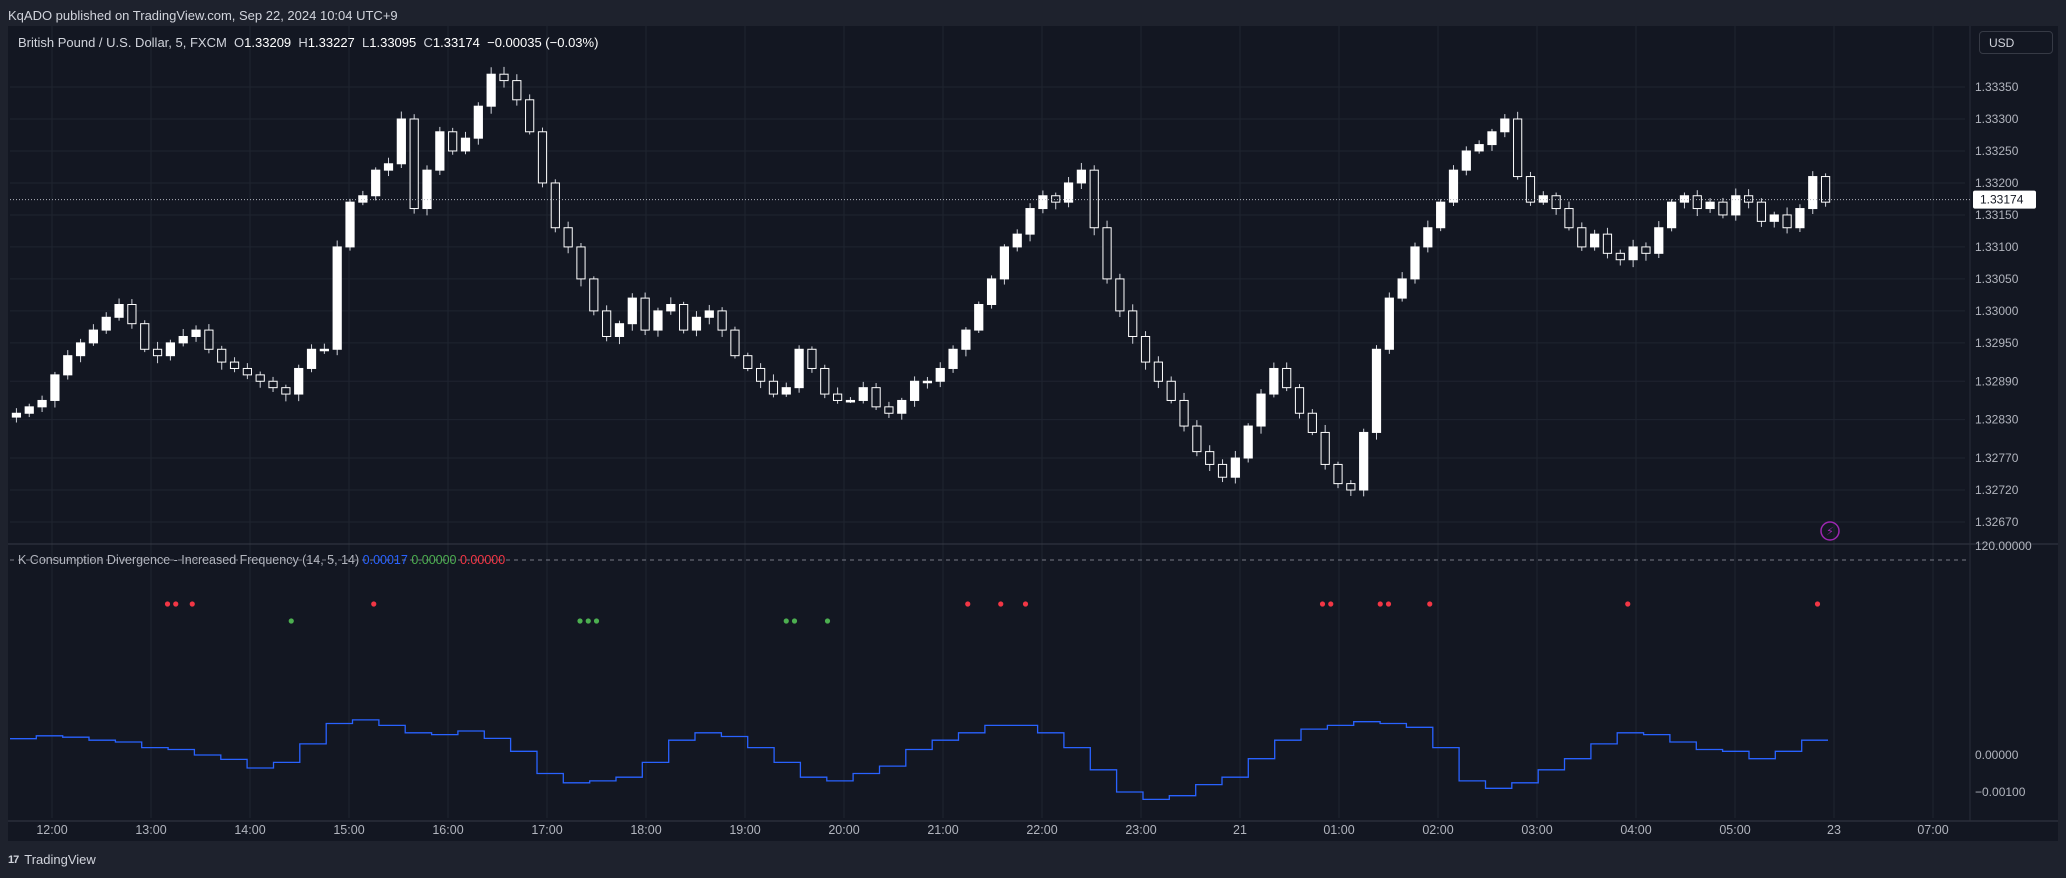 The width and height of the screenshot is (2066, 878). I want to click on price-tick-label: 1.33350, so click(1997, 87).